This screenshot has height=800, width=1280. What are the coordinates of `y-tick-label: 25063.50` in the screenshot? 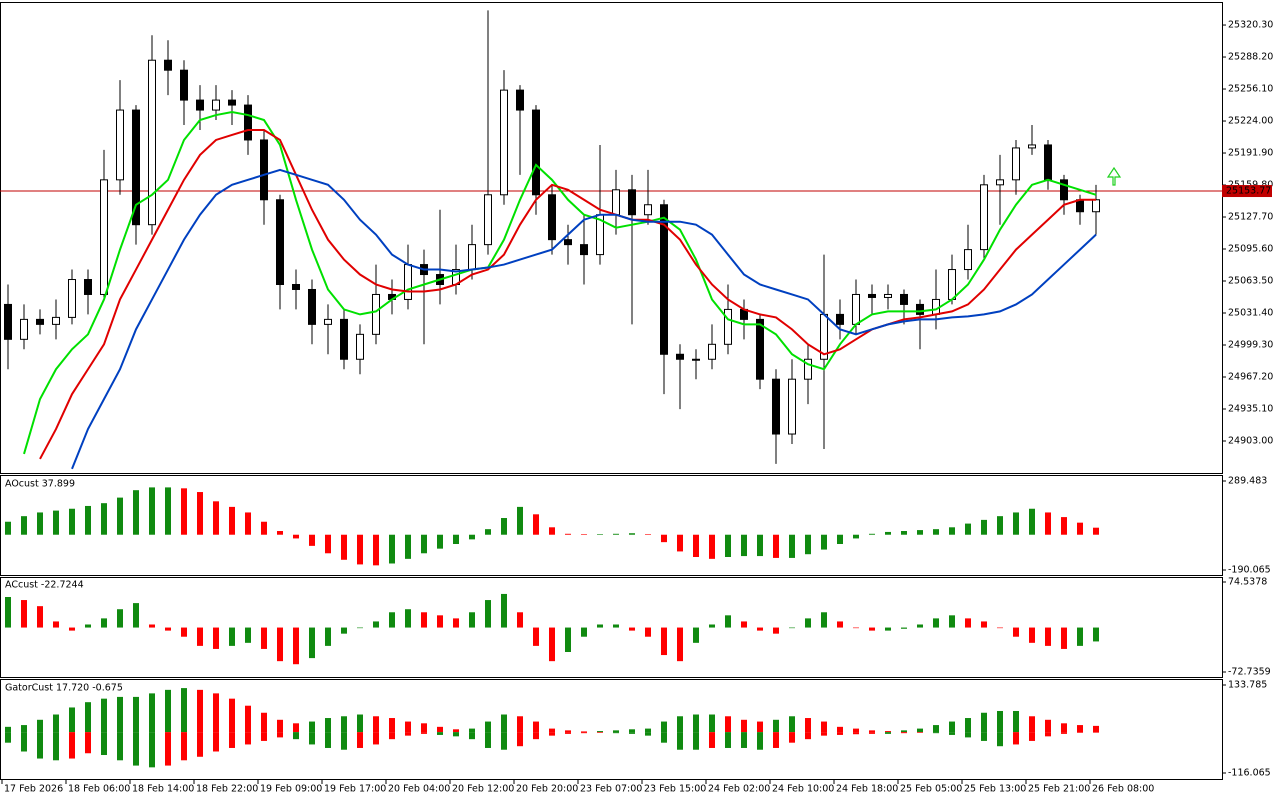 It's located at (1250, 281).